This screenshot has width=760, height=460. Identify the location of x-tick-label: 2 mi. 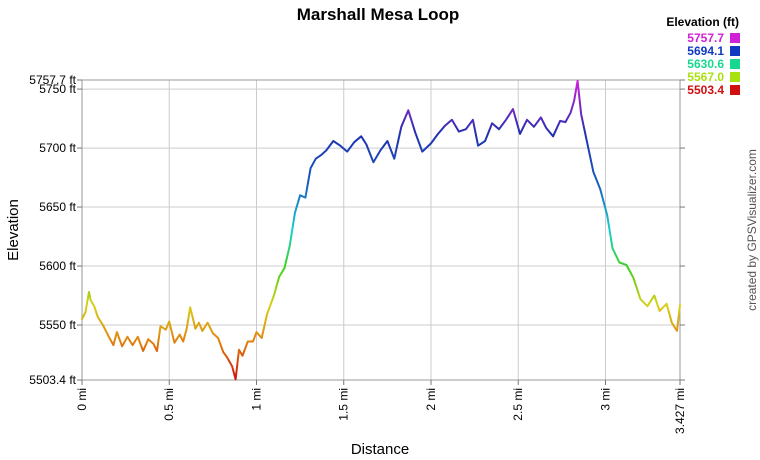
(431, 399).